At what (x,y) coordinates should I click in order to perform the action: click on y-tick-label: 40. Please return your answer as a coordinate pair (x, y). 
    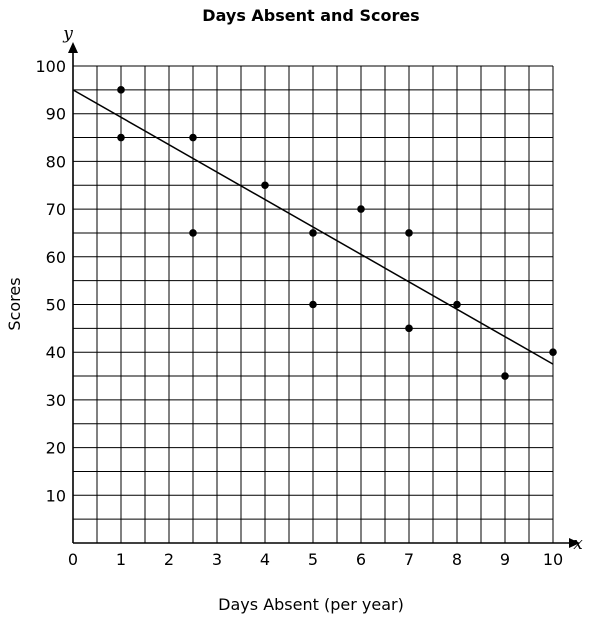
    Looking at the image, I should click on (56, 352).